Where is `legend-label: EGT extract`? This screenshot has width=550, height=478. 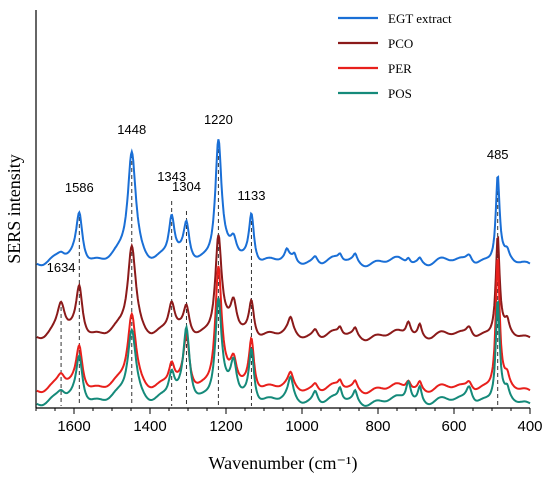
legend-label: EGT extract is located at coordinates (420, 18).